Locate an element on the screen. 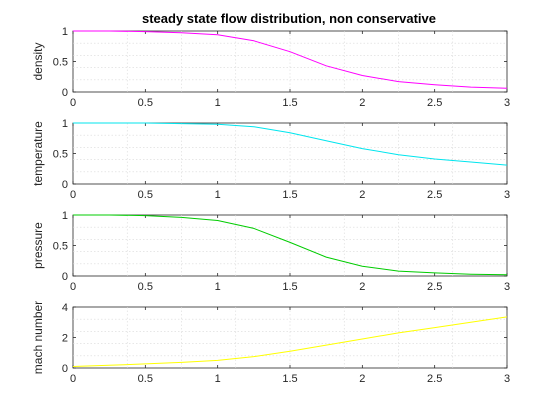 The image size is (560, 420). temperature-xtick-label-4: 2 is located at coordinates (362, 195).